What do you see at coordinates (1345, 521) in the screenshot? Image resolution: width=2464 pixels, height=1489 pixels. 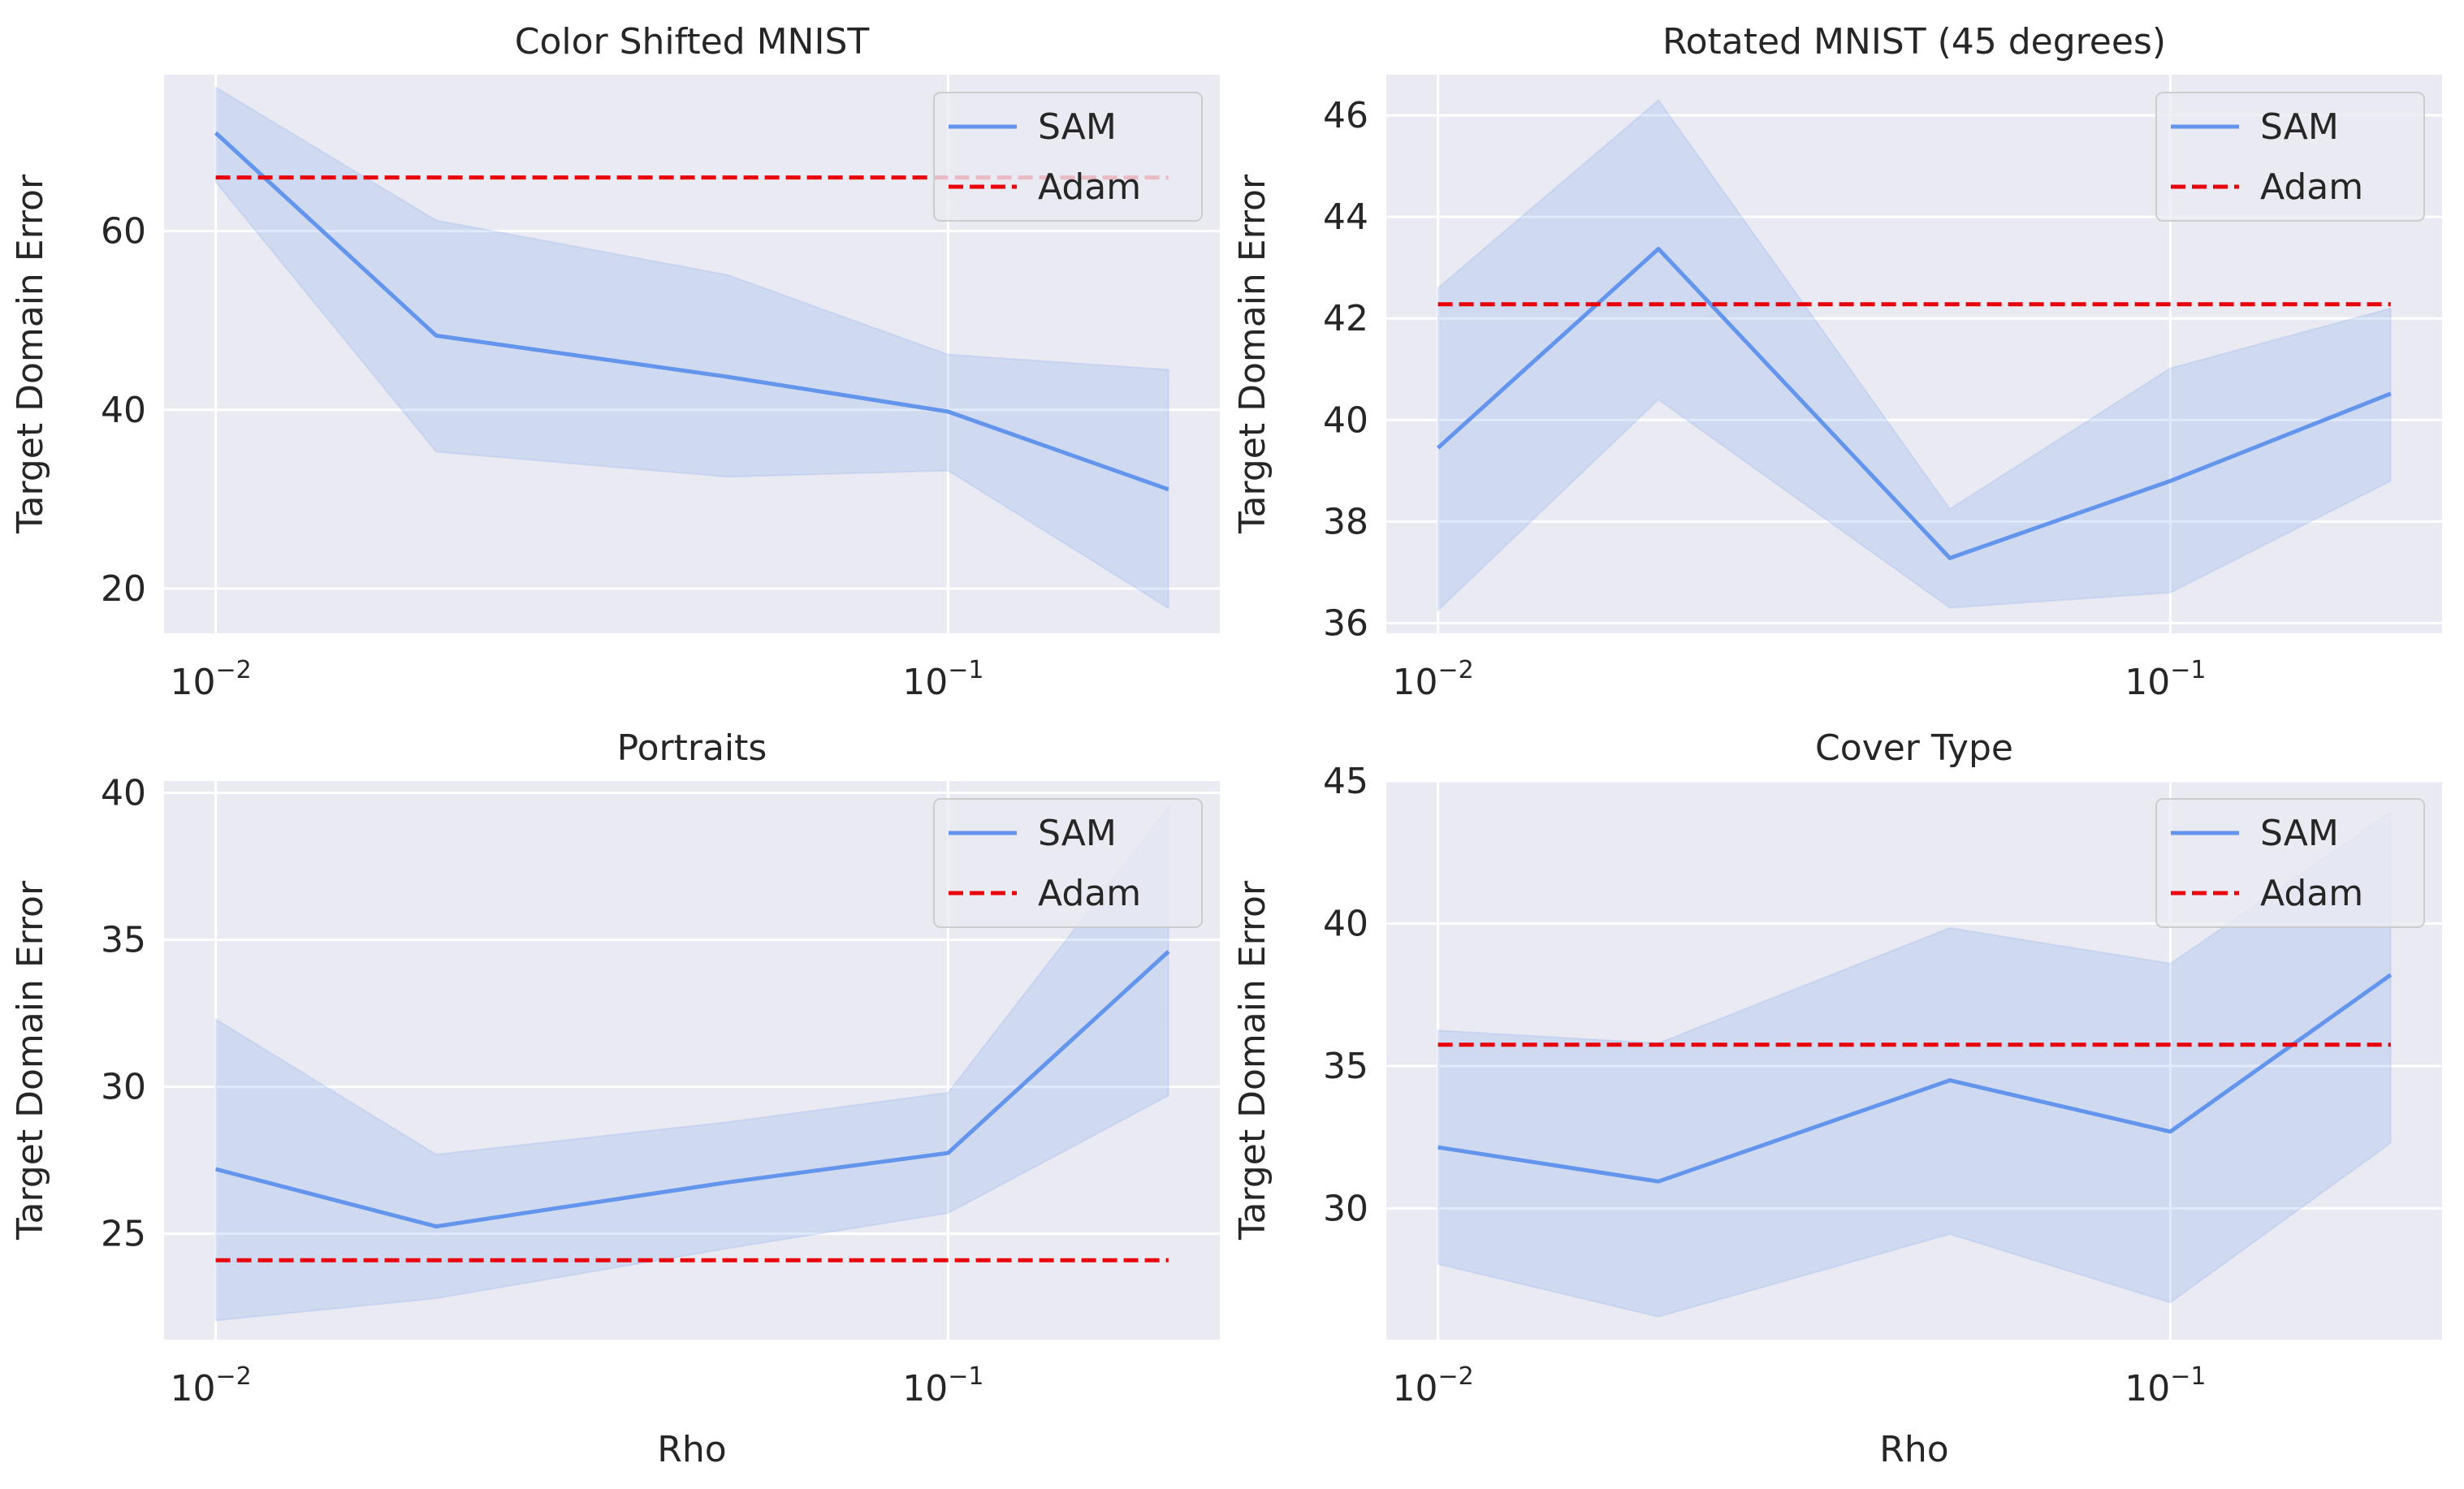 I see `y-tick-label: 38` at bounding box center [1345, 521].